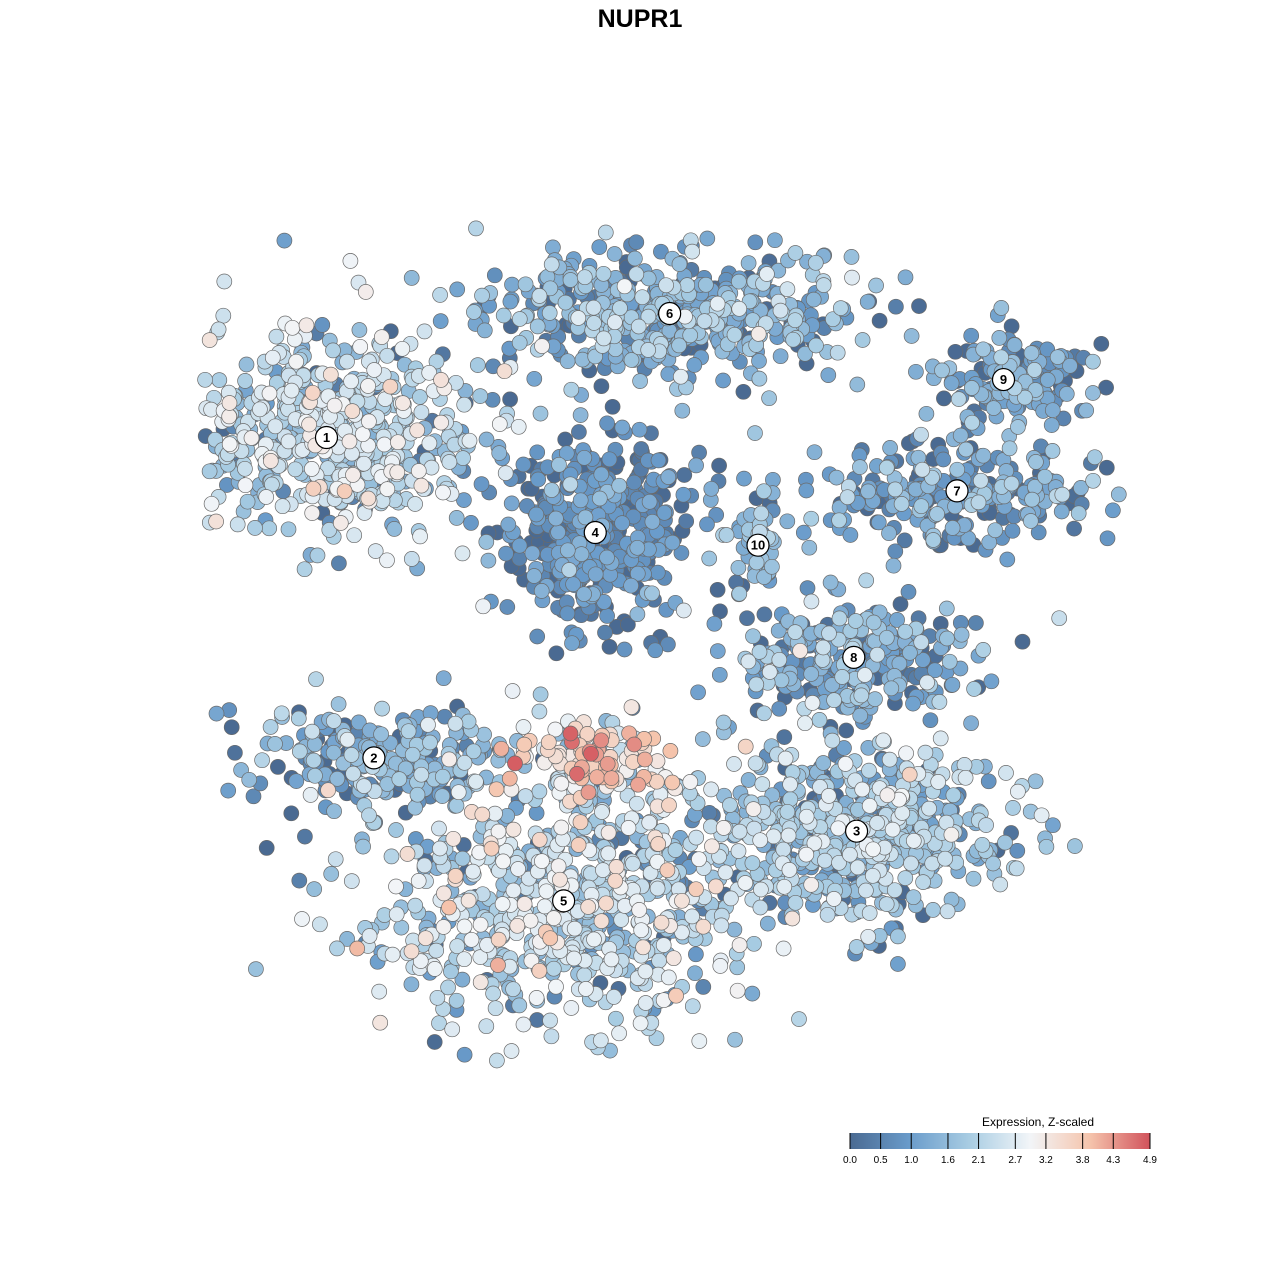 This screenshot has height=1280, width=1280. What do you see at coordinates (956, 490) in the screenshot?
I see `cluster-label-text: 7` at bounding box center [956, 490].